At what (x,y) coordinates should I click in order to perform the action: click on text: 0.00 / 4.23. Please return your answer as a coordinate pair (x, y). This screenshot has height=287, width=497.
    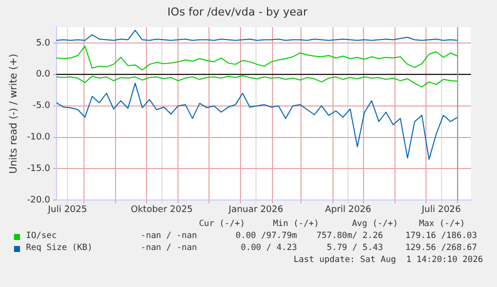
    Looking at the image, I should click on (268, 248).